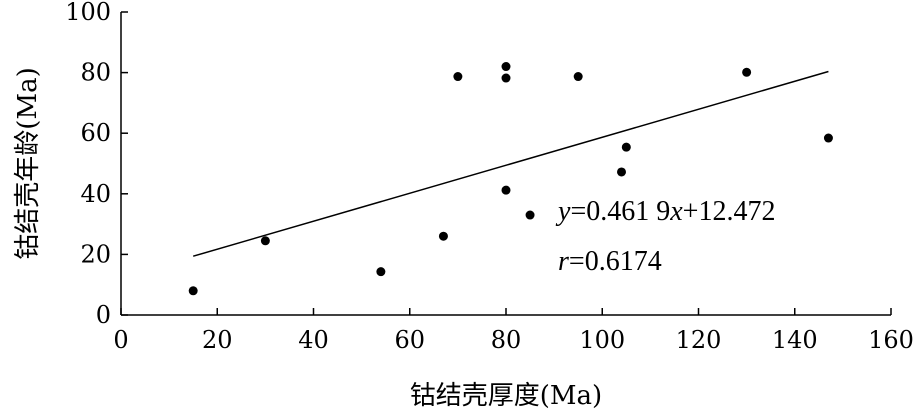 This screenshot has height=414, width=917. I want to click on annotation-part: =0.461 9, so click(620, 211).